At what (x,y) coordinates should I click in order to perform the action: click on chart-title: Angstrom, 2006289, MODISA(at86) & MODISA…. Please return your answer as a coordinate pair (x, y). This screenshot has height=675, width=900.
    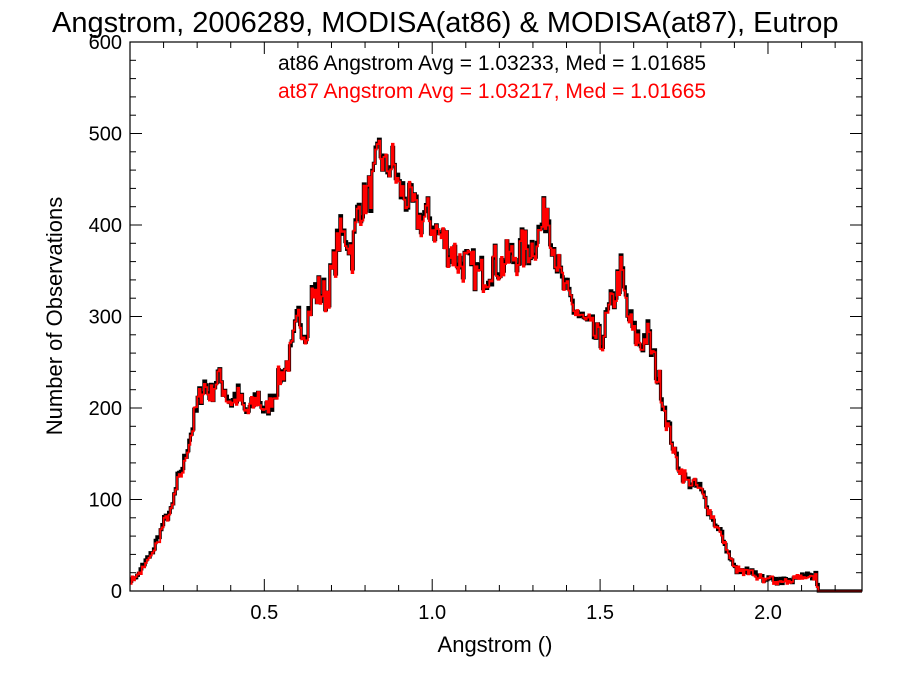
    Looking at the image, I should click on (445, 23).